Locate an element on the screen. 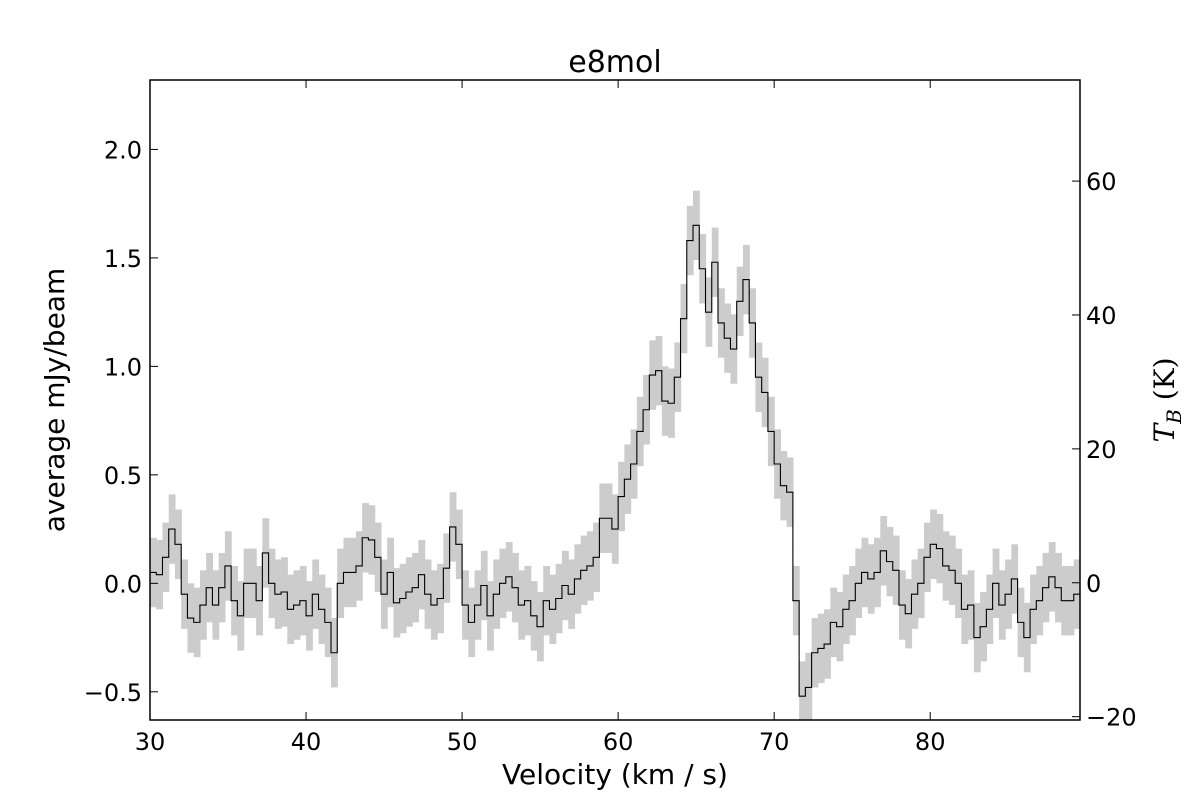 The image size is (1200, 800). y-tick-label: 0.5 is located at coordinates (123, 476).